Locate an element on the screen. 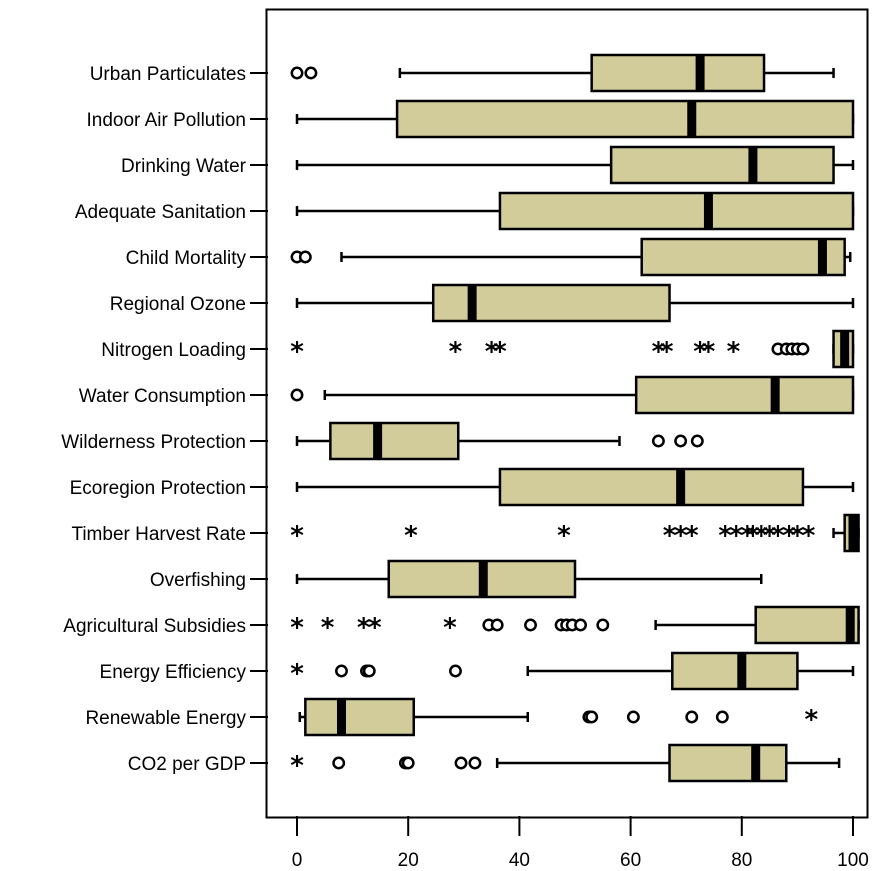  category-label: Nitrogen Loading is located at coordinates (173, 350).